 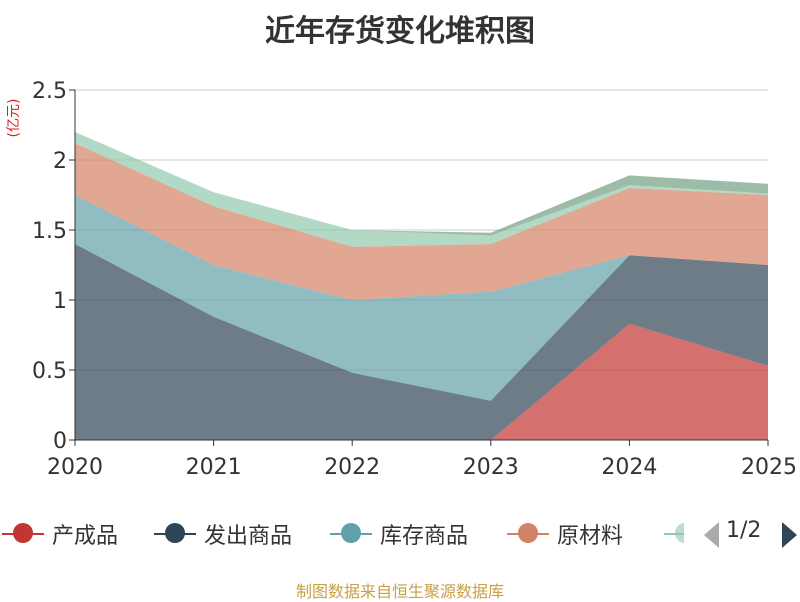 I want to click on y-tick-label: 1, so click(x=60, y=301).